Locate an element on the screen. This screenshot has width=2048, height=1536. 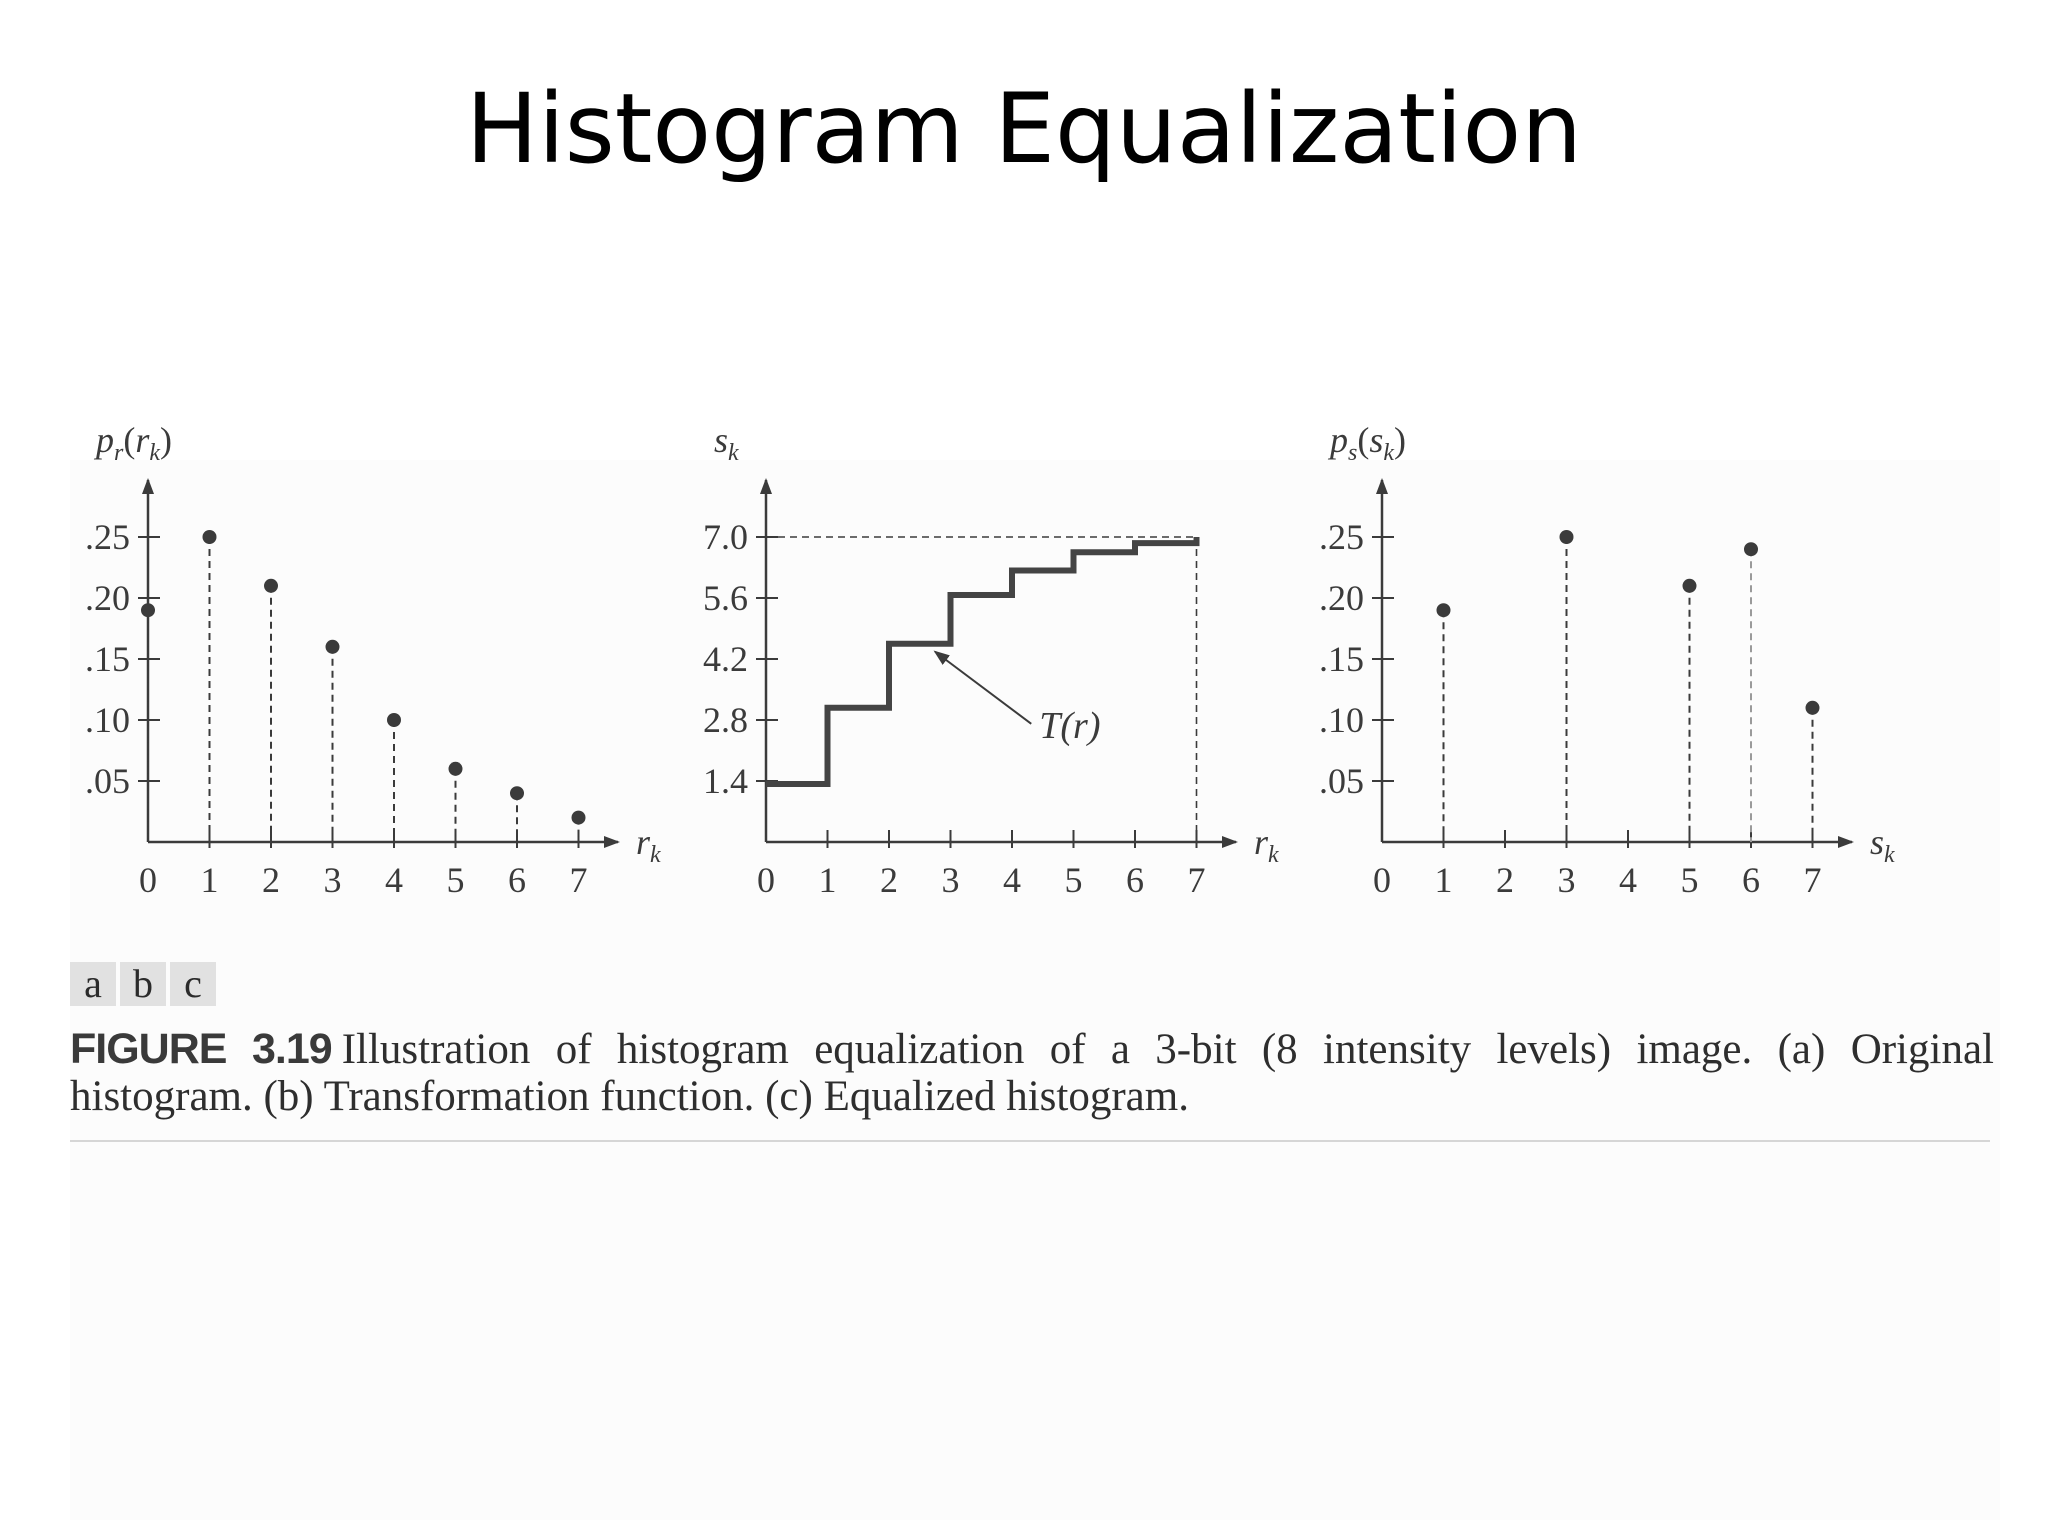
chart-original-histogram: .05 .10 .15 .20 .25 0 1 2 3 4 5 6 7 rk pr(rk) is located at coordinates (373, 660).